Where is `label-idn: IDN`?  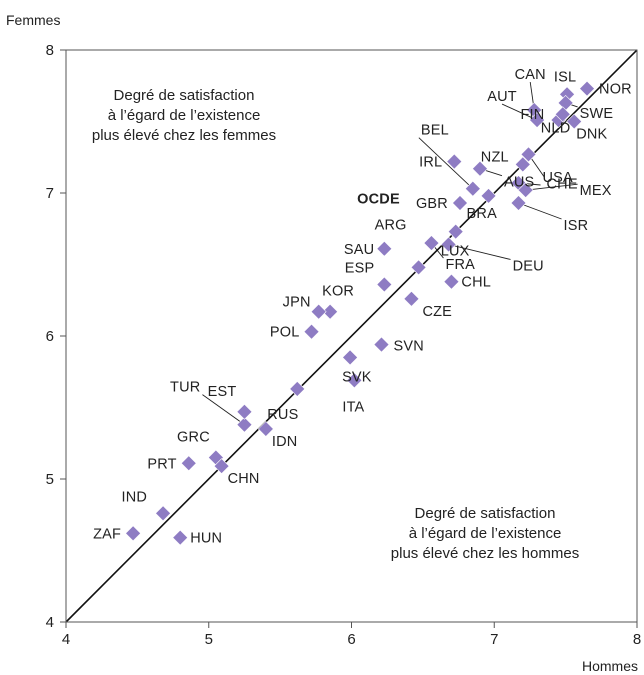 label-idn: IDN is located at coordinates (285, 442).